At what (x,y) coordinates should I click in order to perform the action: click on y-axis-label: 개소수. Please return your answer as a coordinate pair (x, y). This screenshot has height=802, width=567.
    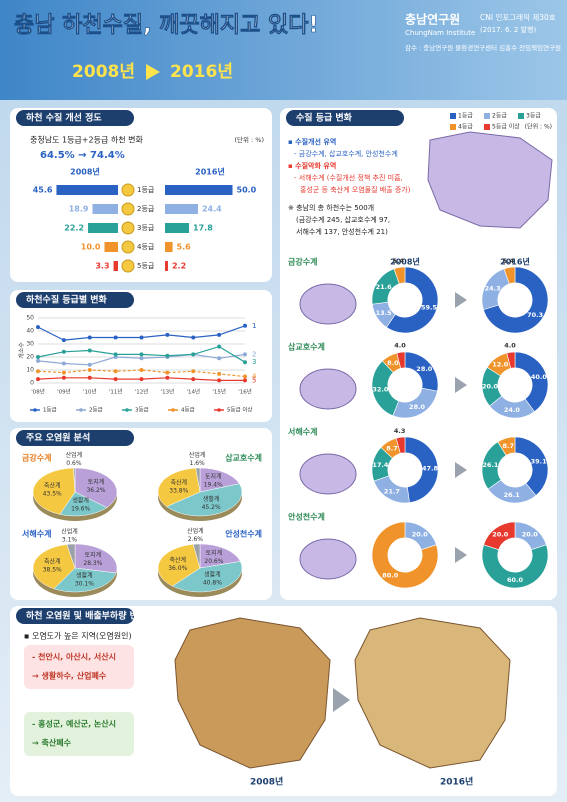
    Looking at the image, I should click on (22, 350).